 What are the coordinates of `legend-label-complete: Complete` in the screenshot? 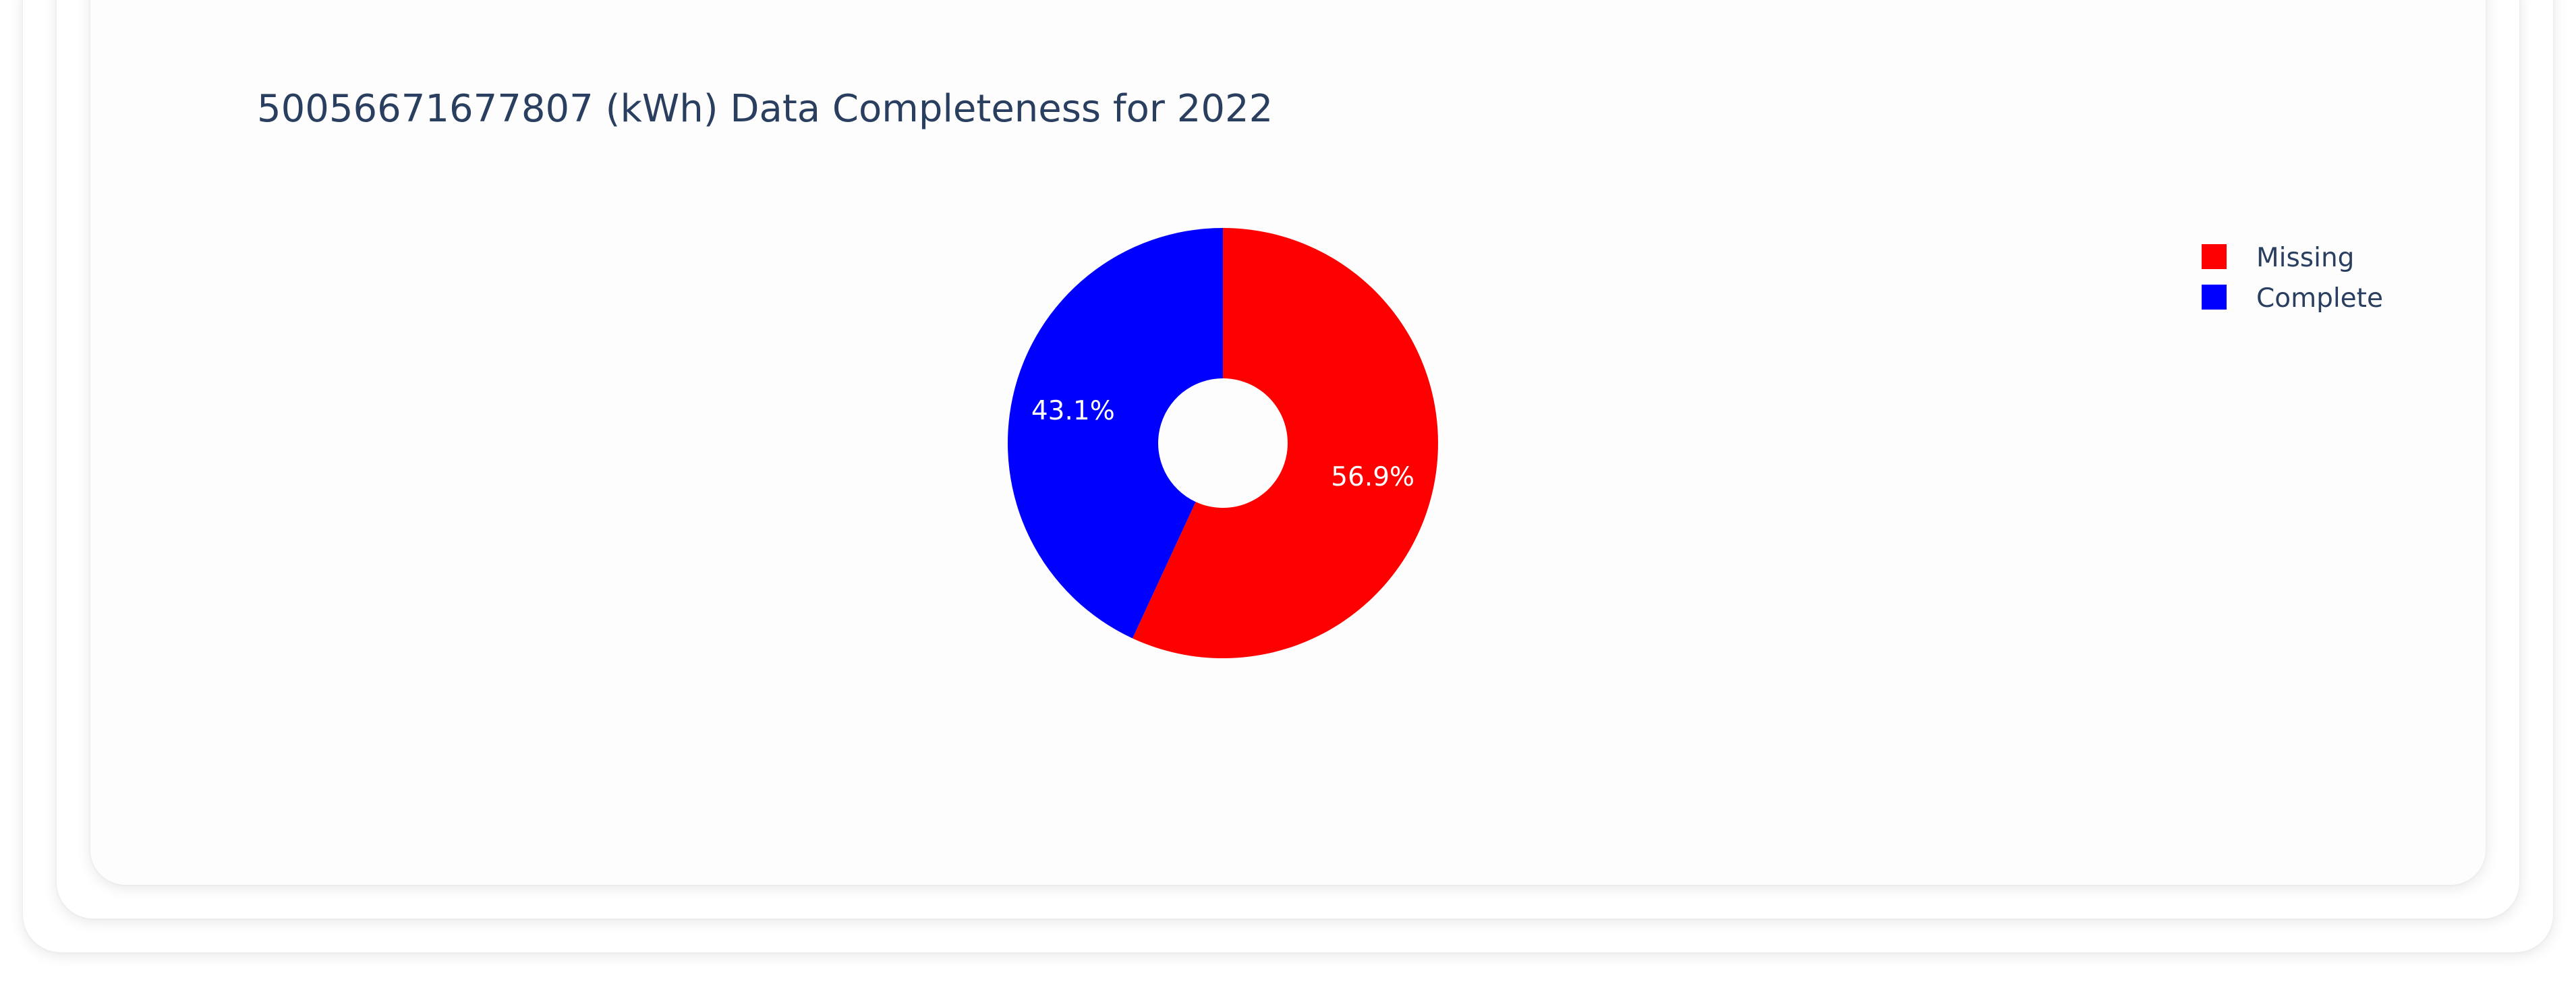 It's located at (2319, 298).